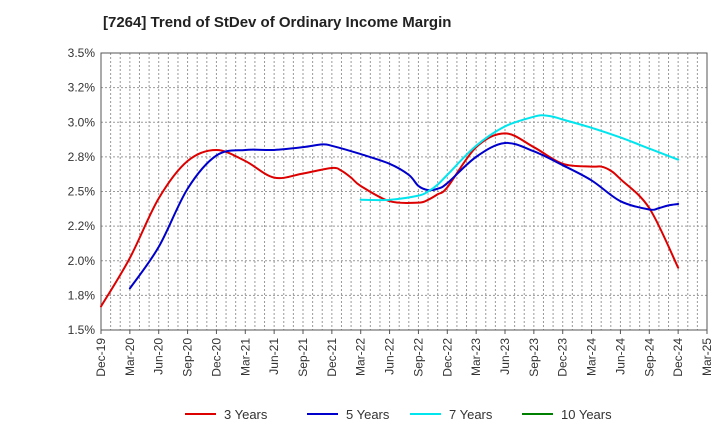 Image resolution: width=720 pixels, height=445 pixels. Describe the element at coordinates (274, 356) in the screenshot. I see `x-tick-label: Jun-21` at that location.